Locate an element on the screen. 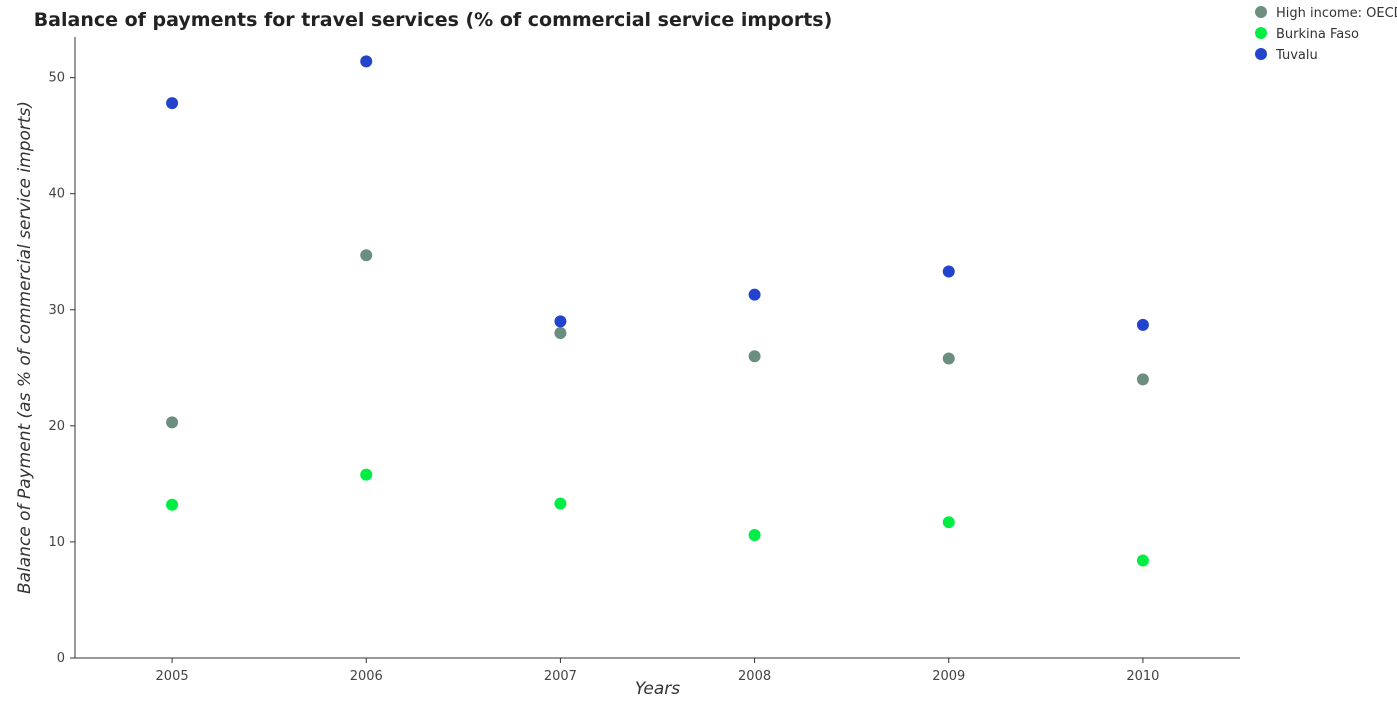 Image resolution: width=1397 pixels, height=704 pixels. x-tick-label: 2005 is located at coordinates (172, 676).